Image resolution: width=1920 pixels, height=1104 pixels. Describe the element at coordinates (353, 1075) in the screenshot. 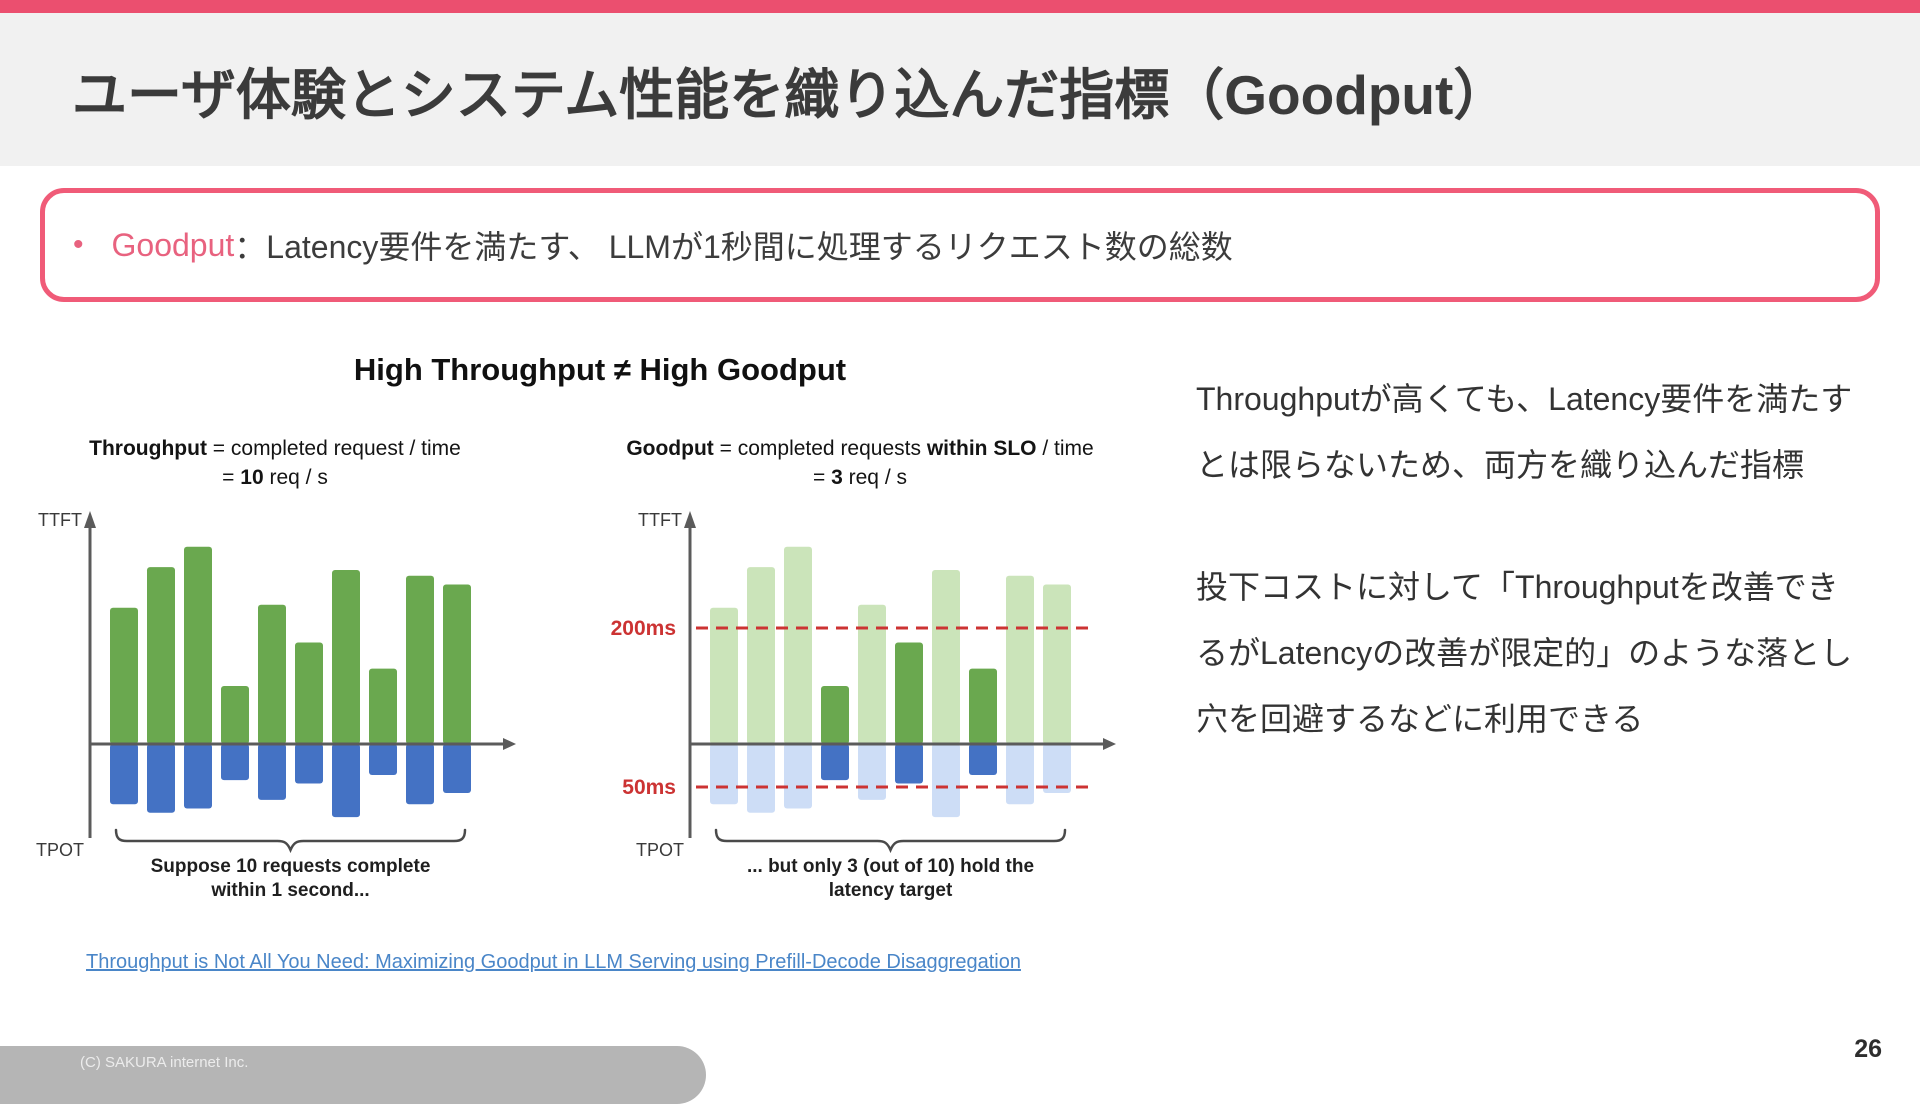

I see `footer-copyright-pill: (C) SAKURA internet Inc.` at that location.